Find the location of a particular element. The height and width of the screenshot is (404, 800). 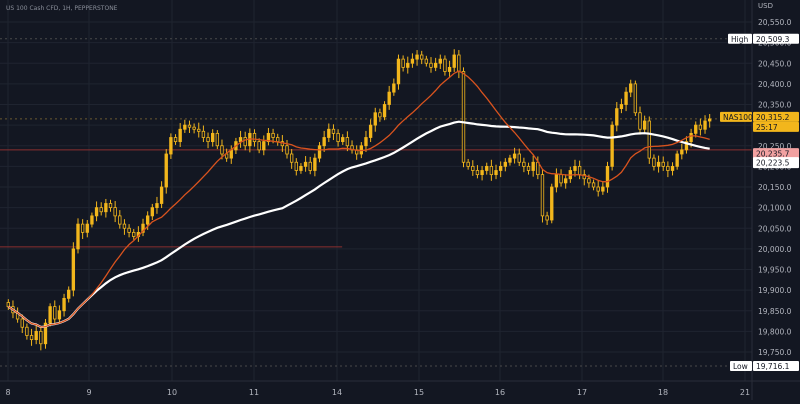

last-symbol-label: NAS100 is located at coordinates (738, 117).